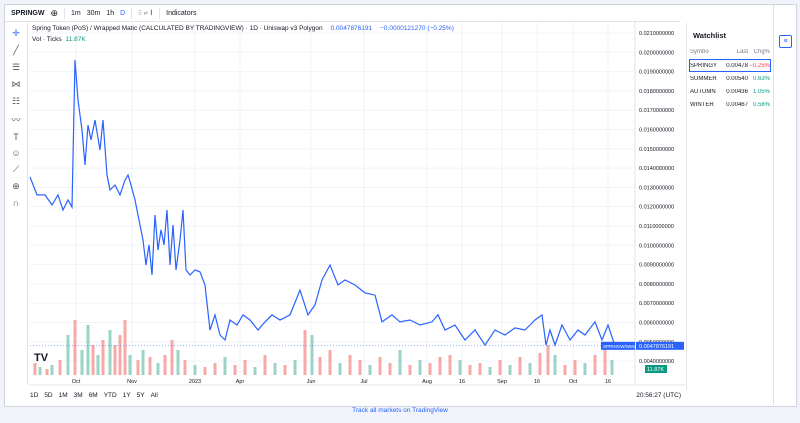  Describe the element at coordinates (342, 13) in the screenshot. I see `toolbar: SPRINGW ⊕ 1m 30m 1h D ⫶⫶ ⩫ ⌇ Indicators` at that location.